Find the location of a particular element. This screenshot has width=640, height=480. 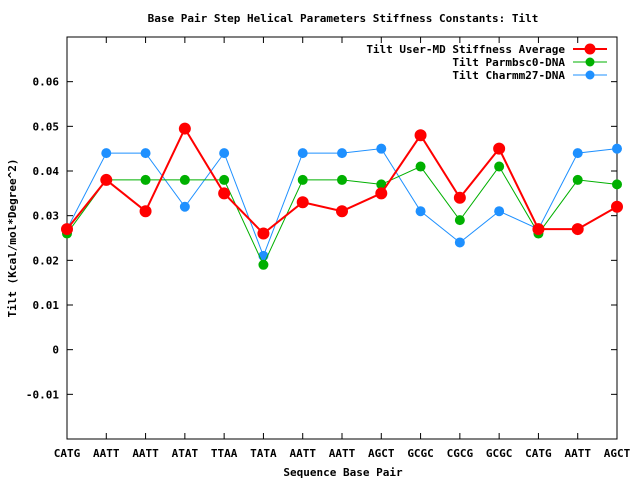

legend-item: Tilt Charmm27-DNA is located at coordinates (529, 75).